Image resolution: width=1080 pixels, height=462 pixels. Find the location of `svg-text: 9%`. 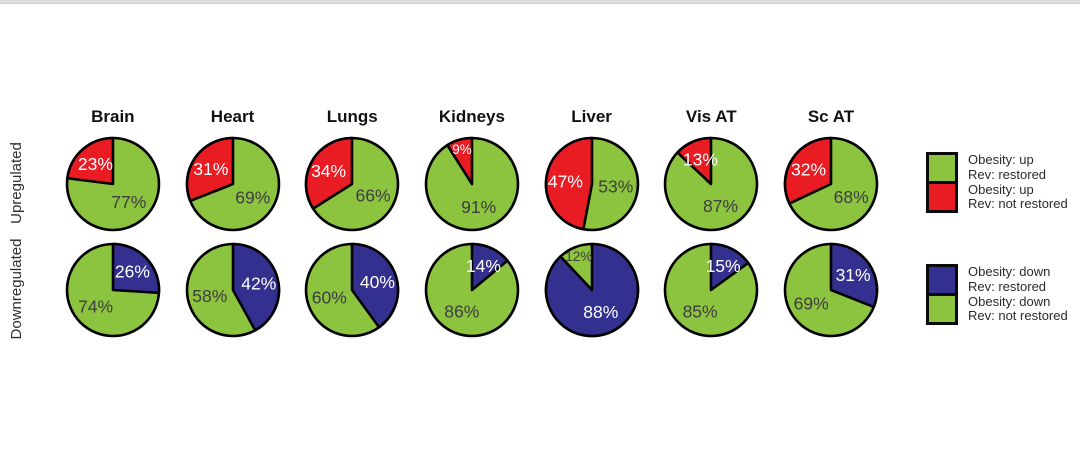

svg-text: 9% is located at coordinates (462, 149).